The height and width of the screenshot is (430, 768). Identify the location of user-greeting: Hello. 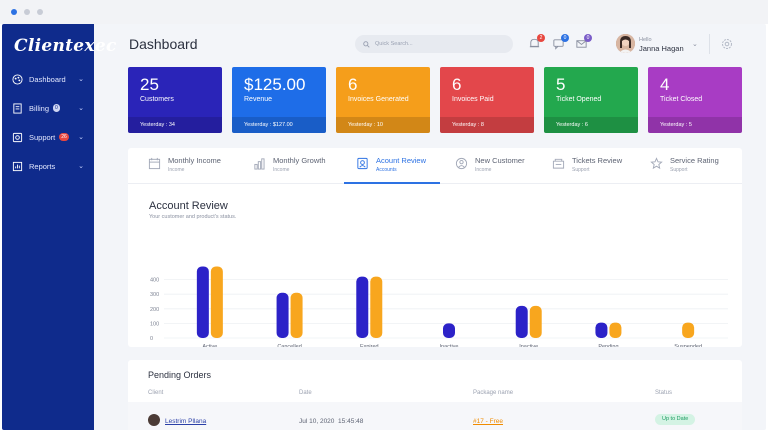
(645, 40).